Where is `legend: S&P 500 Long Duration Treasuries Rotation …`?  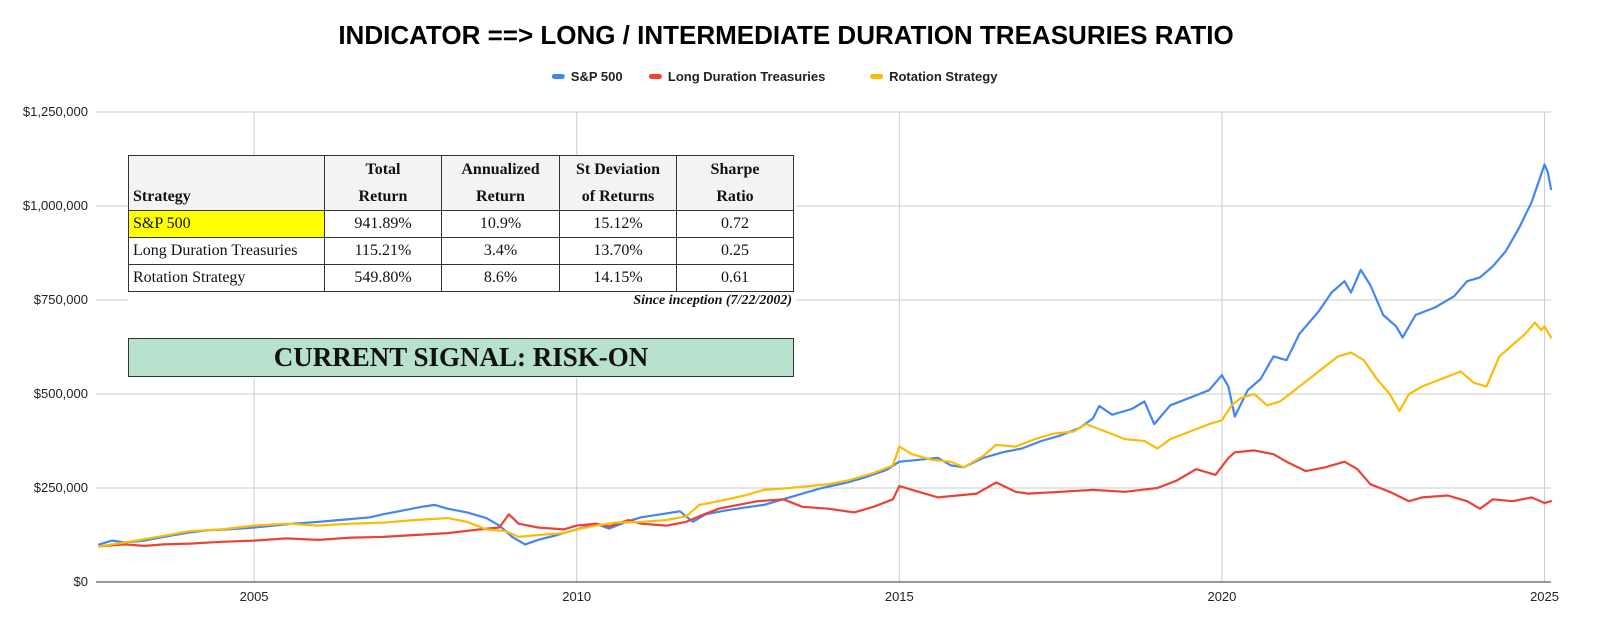 legend: S&P 500 Long Duration Treasuries Rotation … is located at coordinates (774, 76).